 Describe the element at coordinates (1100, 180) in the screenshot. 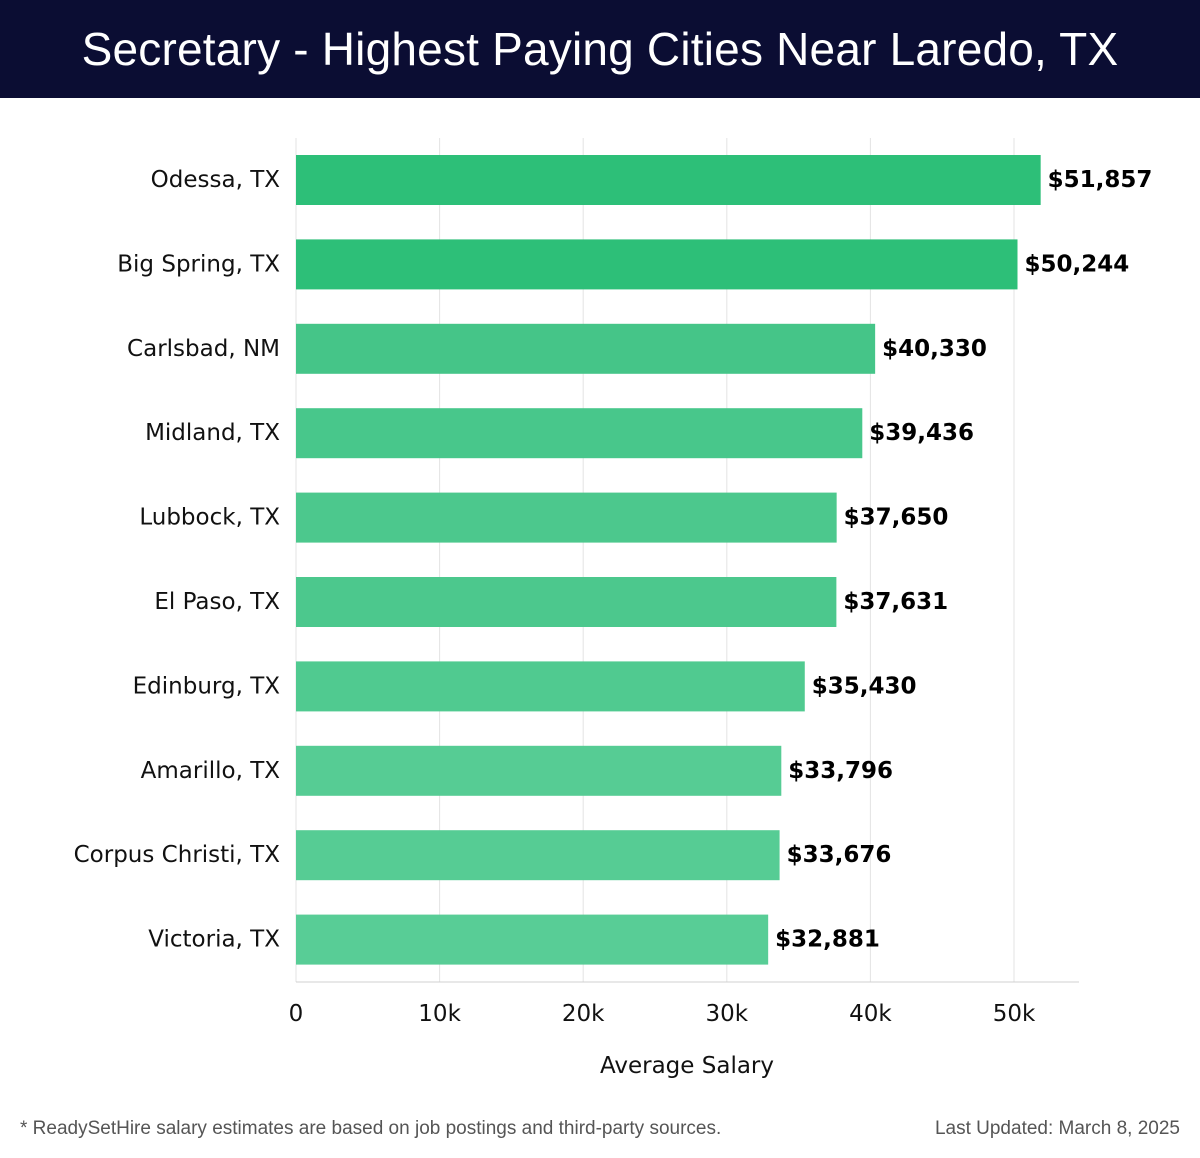

I see `value-label: $51,857` at that location.